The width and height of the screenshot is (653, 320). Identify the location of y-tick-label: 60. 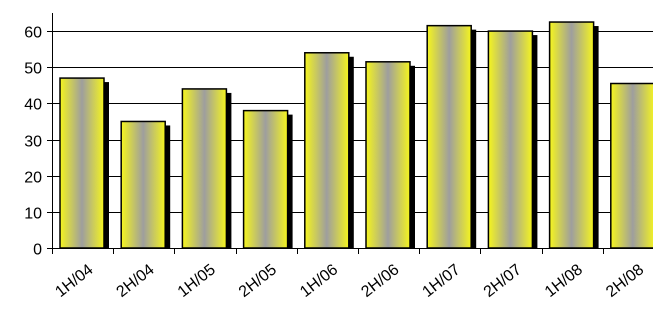
(33, 33).